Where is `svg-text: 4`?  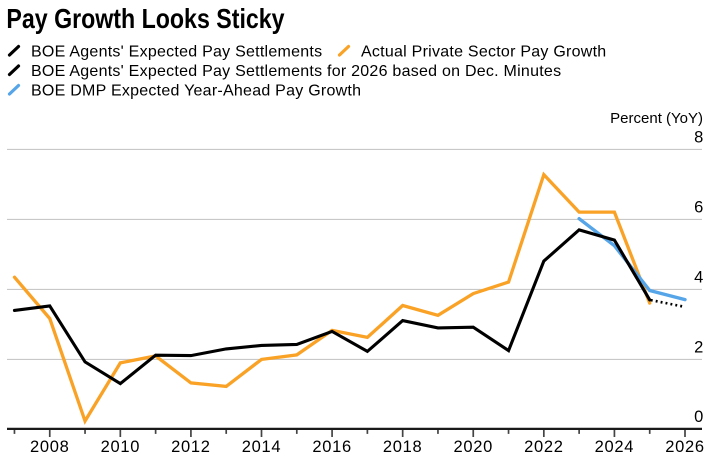 svg-text: 4 is located at coordinates (698, 278).